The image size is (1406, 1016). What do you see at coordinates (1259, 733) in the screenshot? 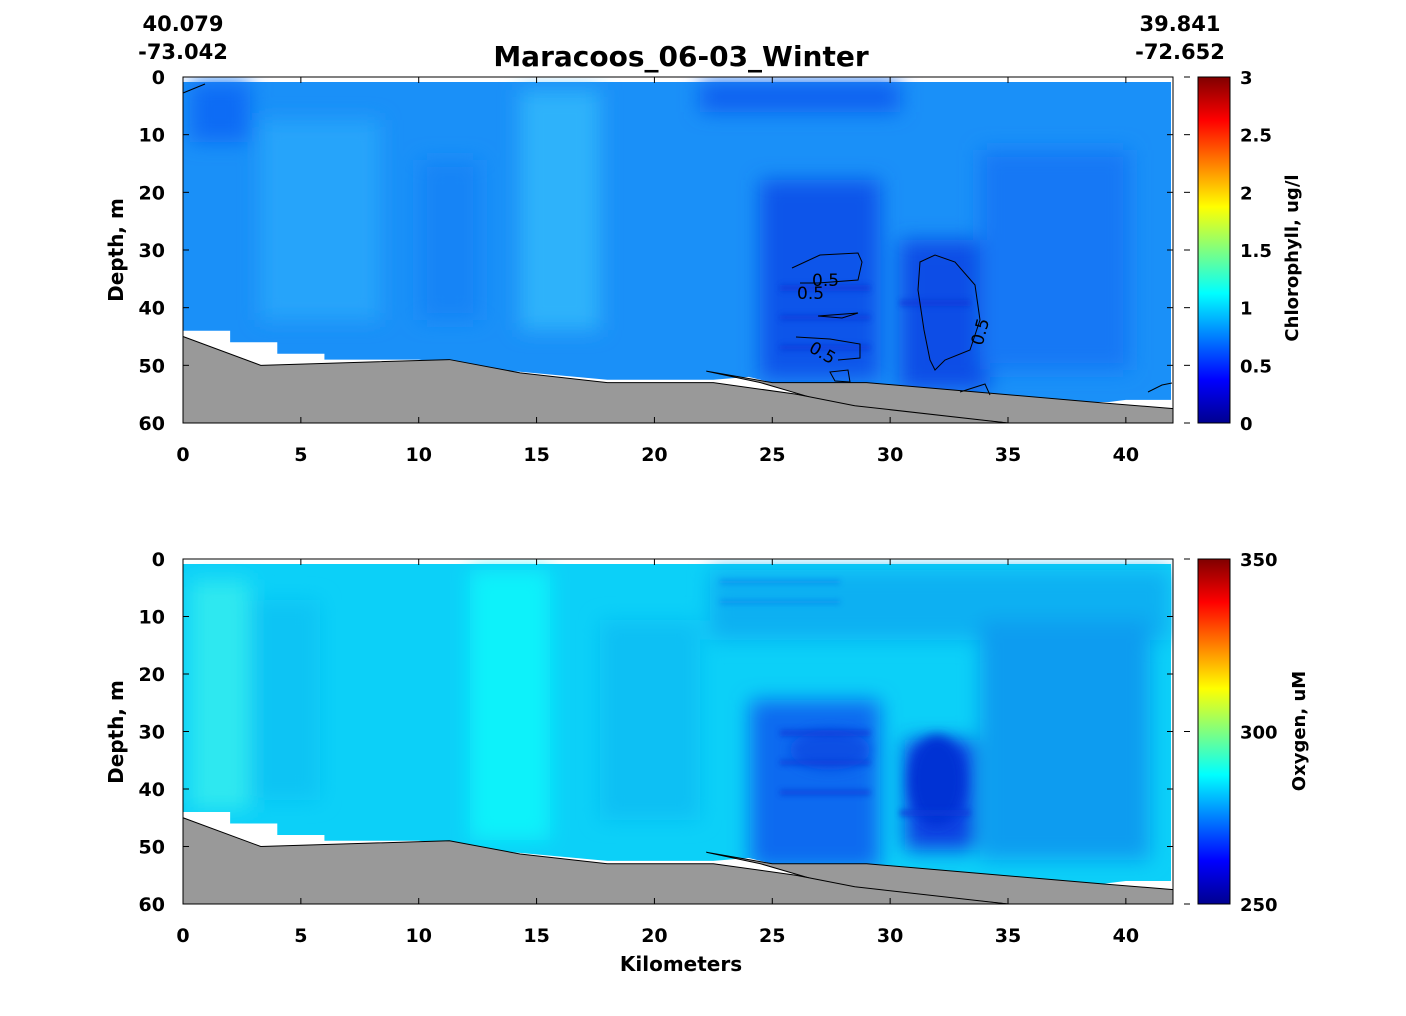
I see `colorbar-tick-label: 300` at bounding box center [1259, 733].